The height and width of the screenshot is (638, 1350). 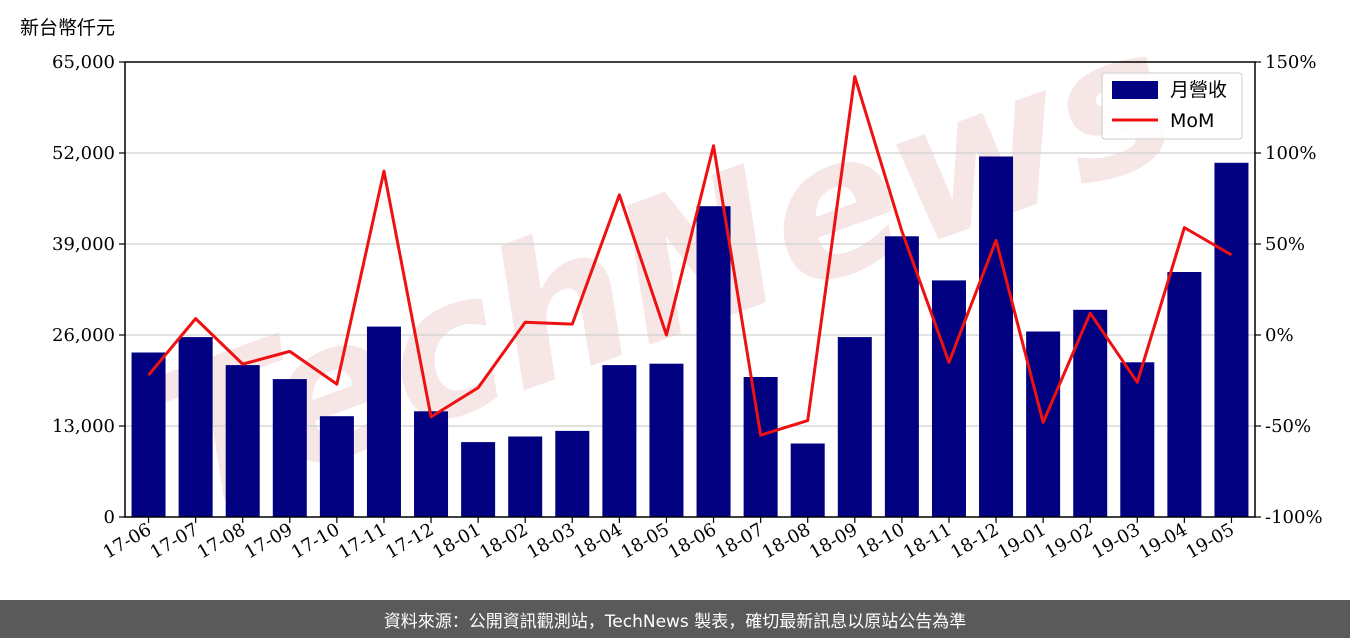 I want to click on right-tick-label: 150%, so click(x=1290, y=62).